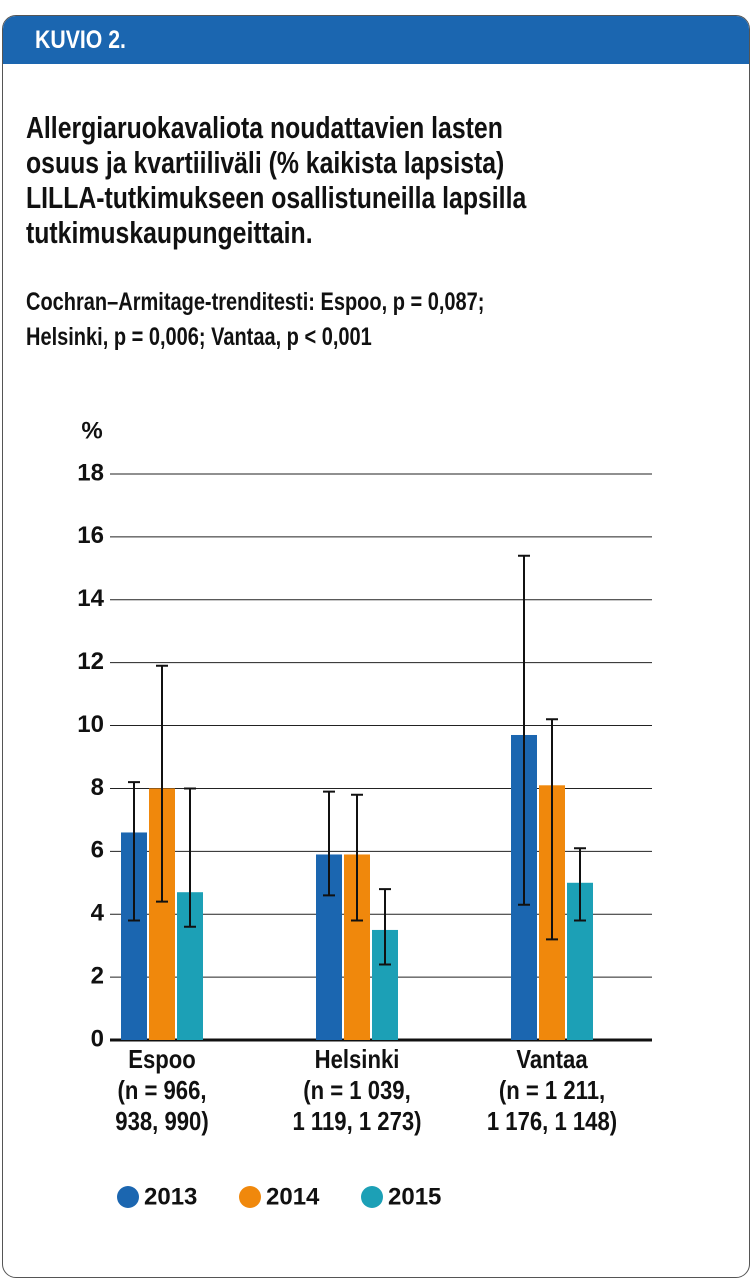 This screenshot has width=753, height=1283. I want to click on header: KUVIO 2., so click(80, 40).